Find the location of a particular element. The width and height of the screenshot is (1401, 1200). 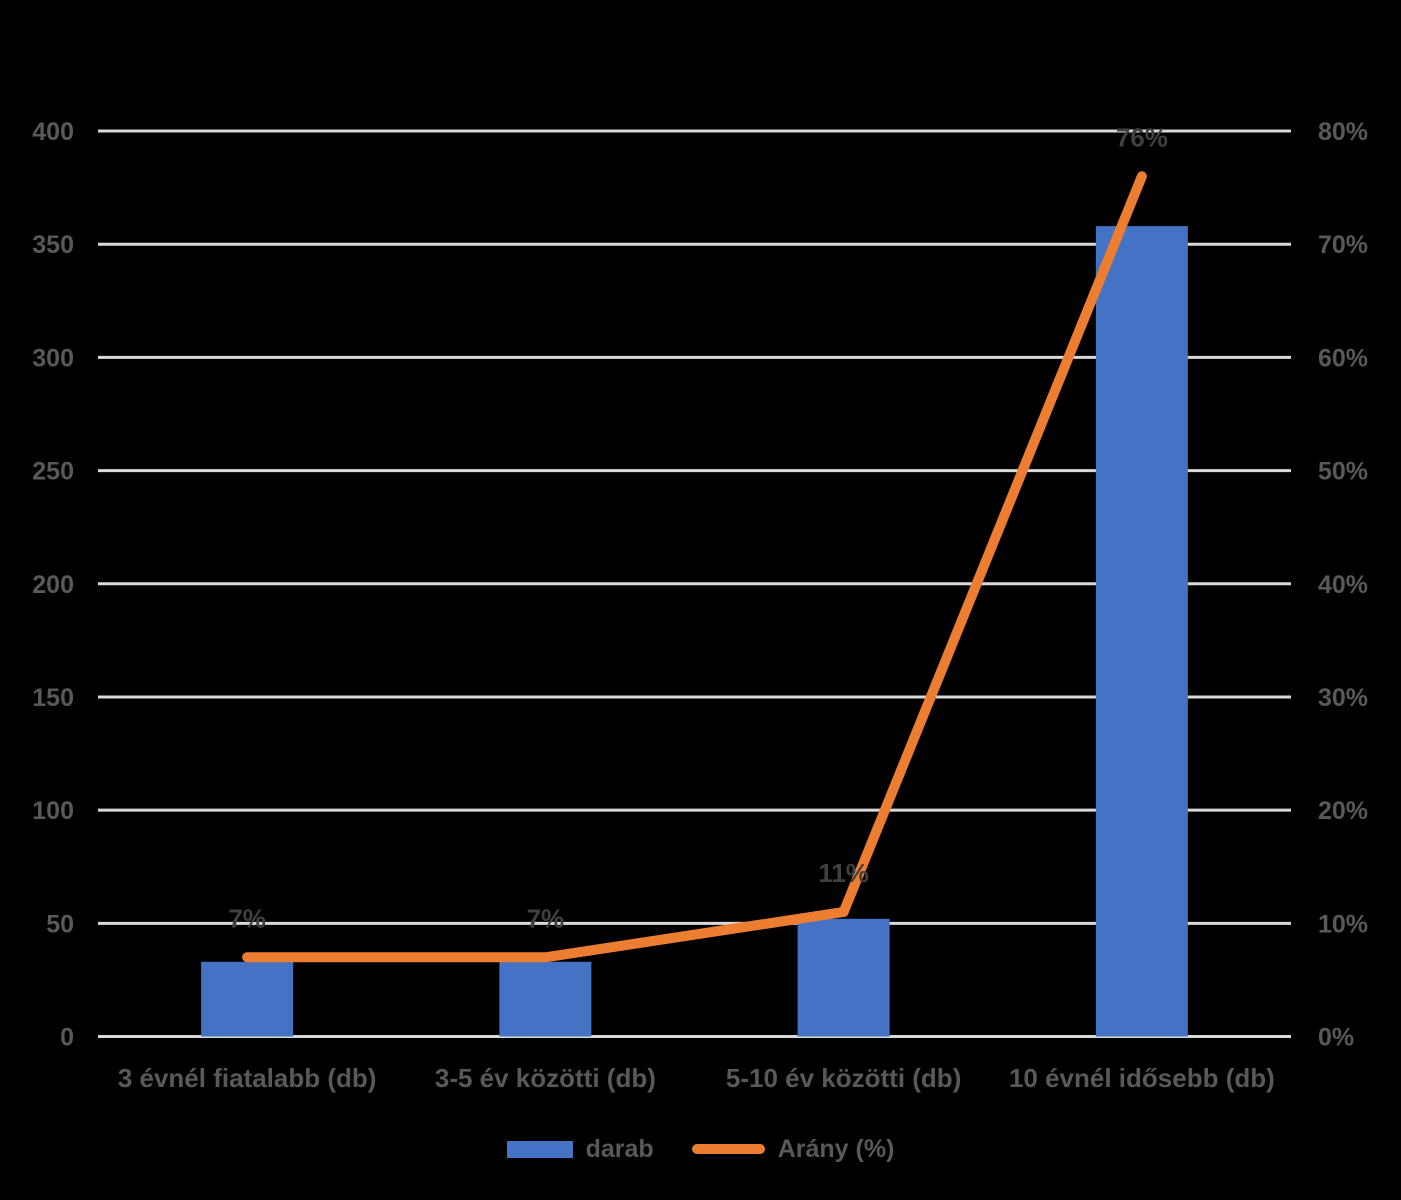

category-label: 3 évnél fiatalabb (db) is located at coordinates (247, 1078).